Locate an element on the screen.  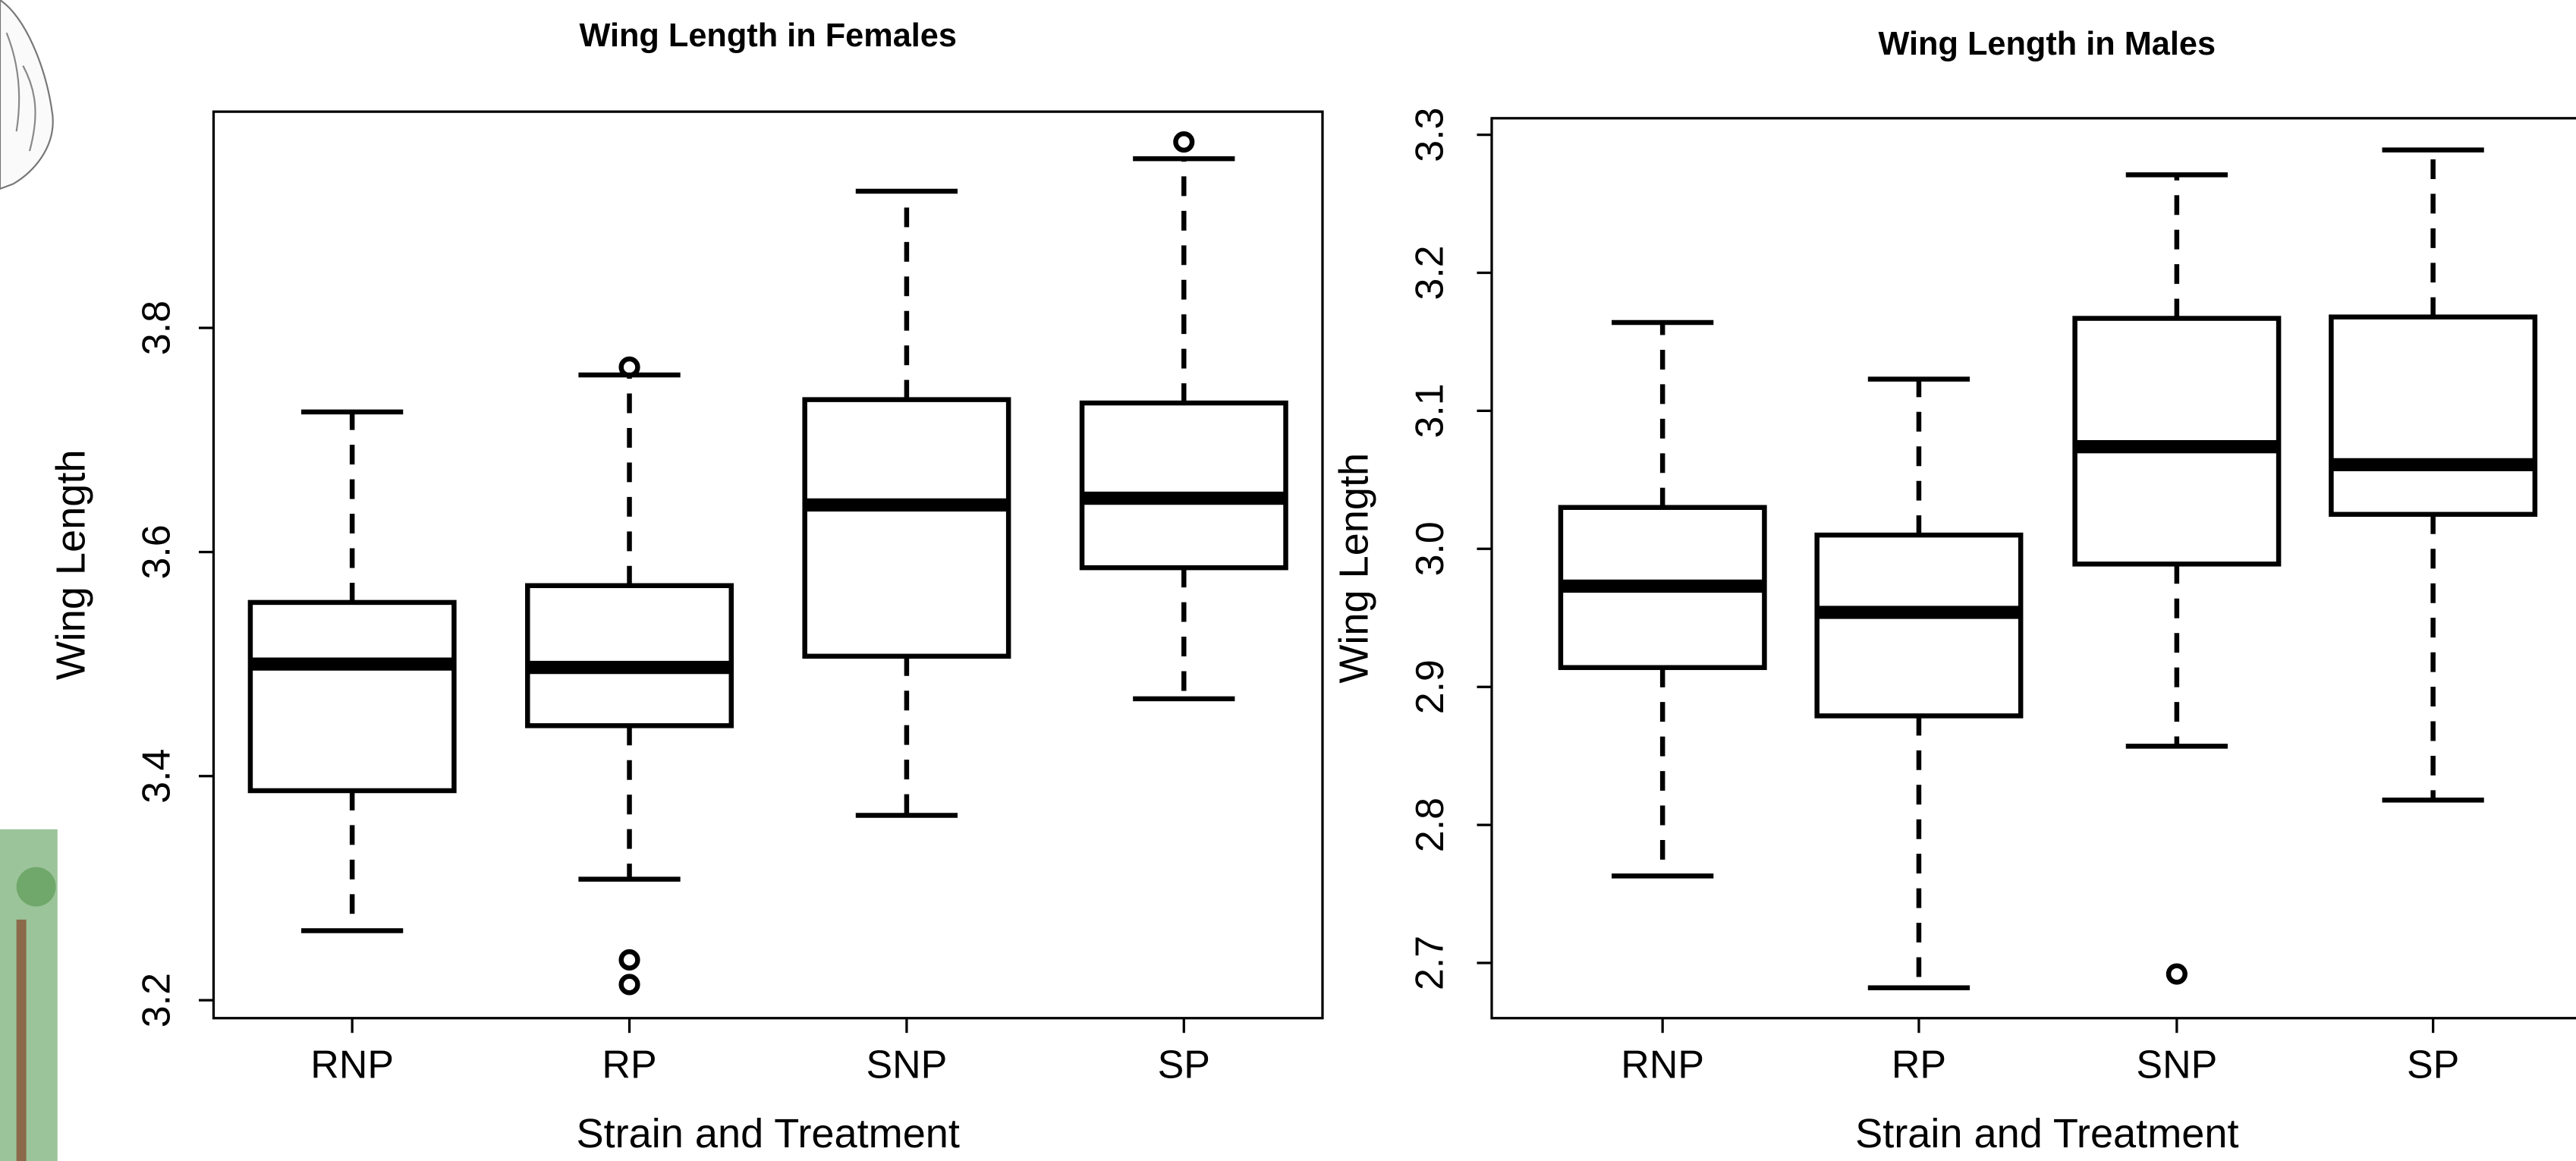
y-tick-label: 3.1 is located at coordinates (1430, 410).